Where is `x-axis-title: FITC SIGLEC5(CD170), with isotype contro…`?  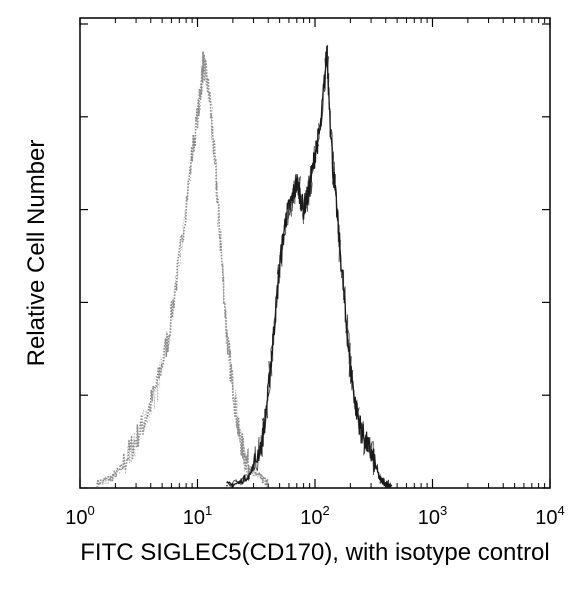
x-axis-title: FITC SIGLEC5(CD170), with isotype contro… is located at coordinates (315, 552).